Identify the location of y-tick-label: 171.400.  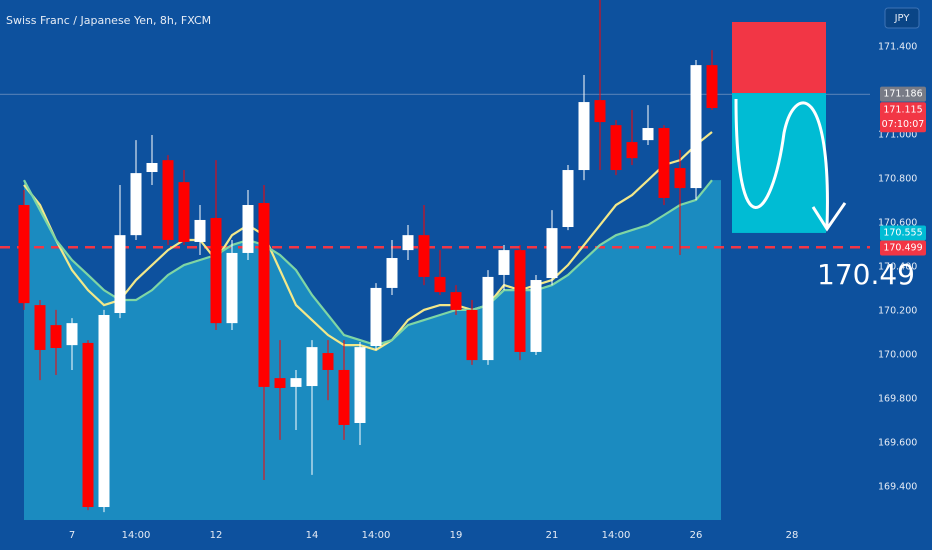
(897, 47).